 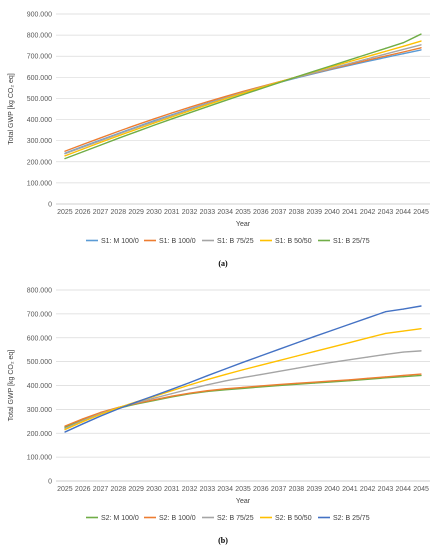 What do you see at coordinates (39, 120) in the screenshot?
I see `y-tick-label: 400.000` at bounding box center [39, 120].